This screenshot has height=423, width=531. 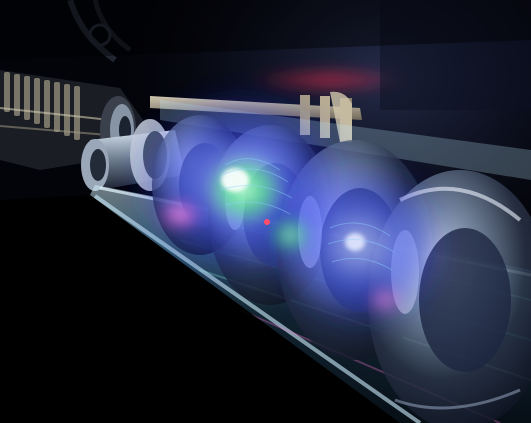 I want to click on field-lines, so click(x=307, y=214).